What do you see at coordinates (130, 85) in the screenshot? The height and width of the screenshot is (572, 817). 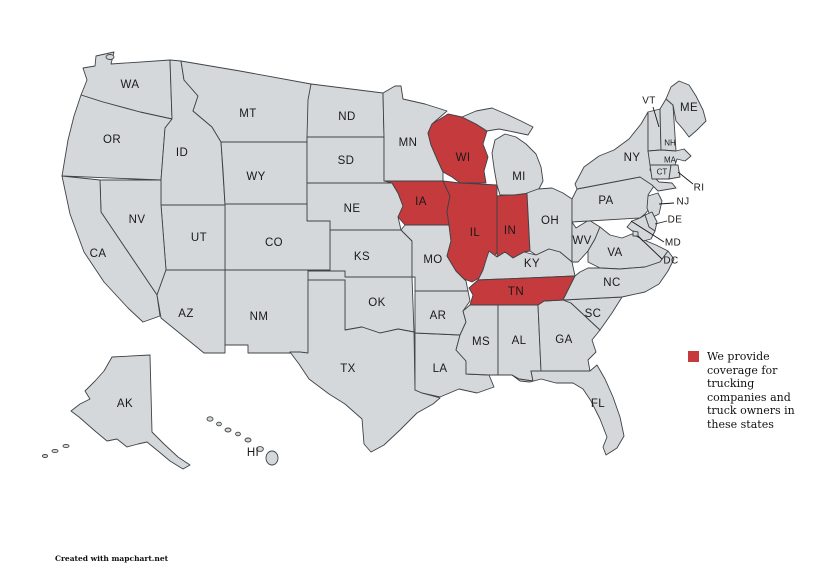 I see `state-label-WA: WA` at bounding box center [130, 85].